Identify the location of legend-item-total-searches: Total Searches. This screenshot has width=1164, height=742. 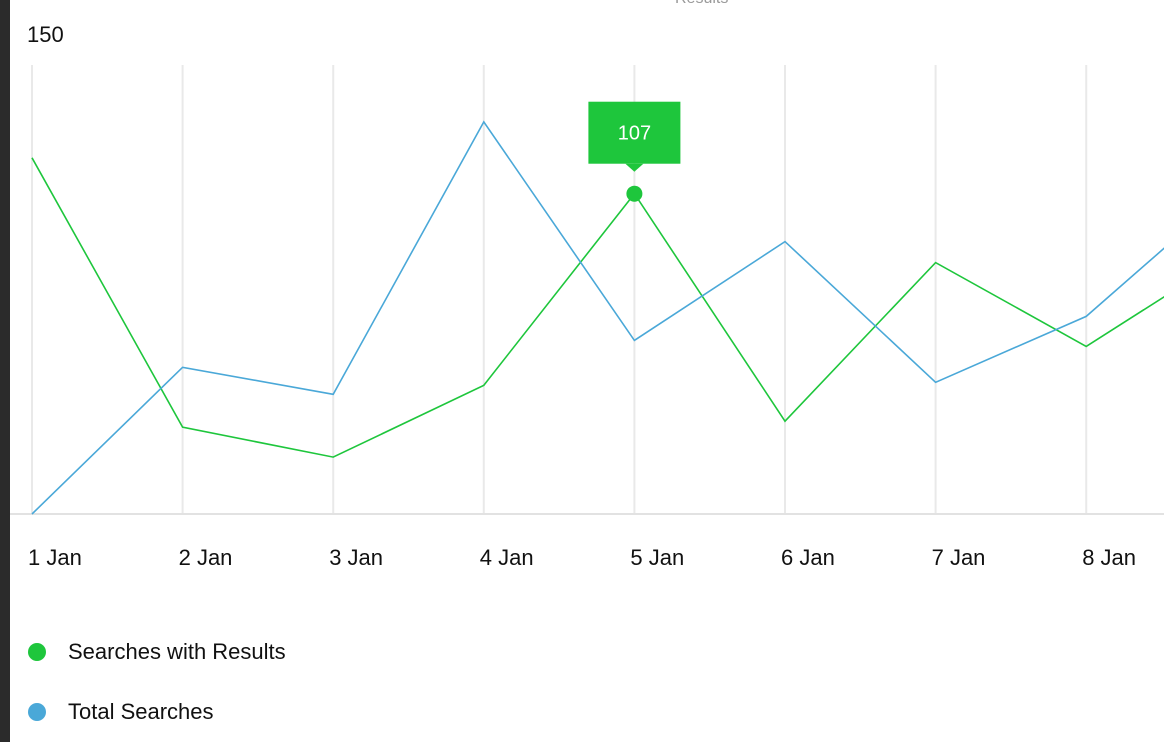
(157, 712).